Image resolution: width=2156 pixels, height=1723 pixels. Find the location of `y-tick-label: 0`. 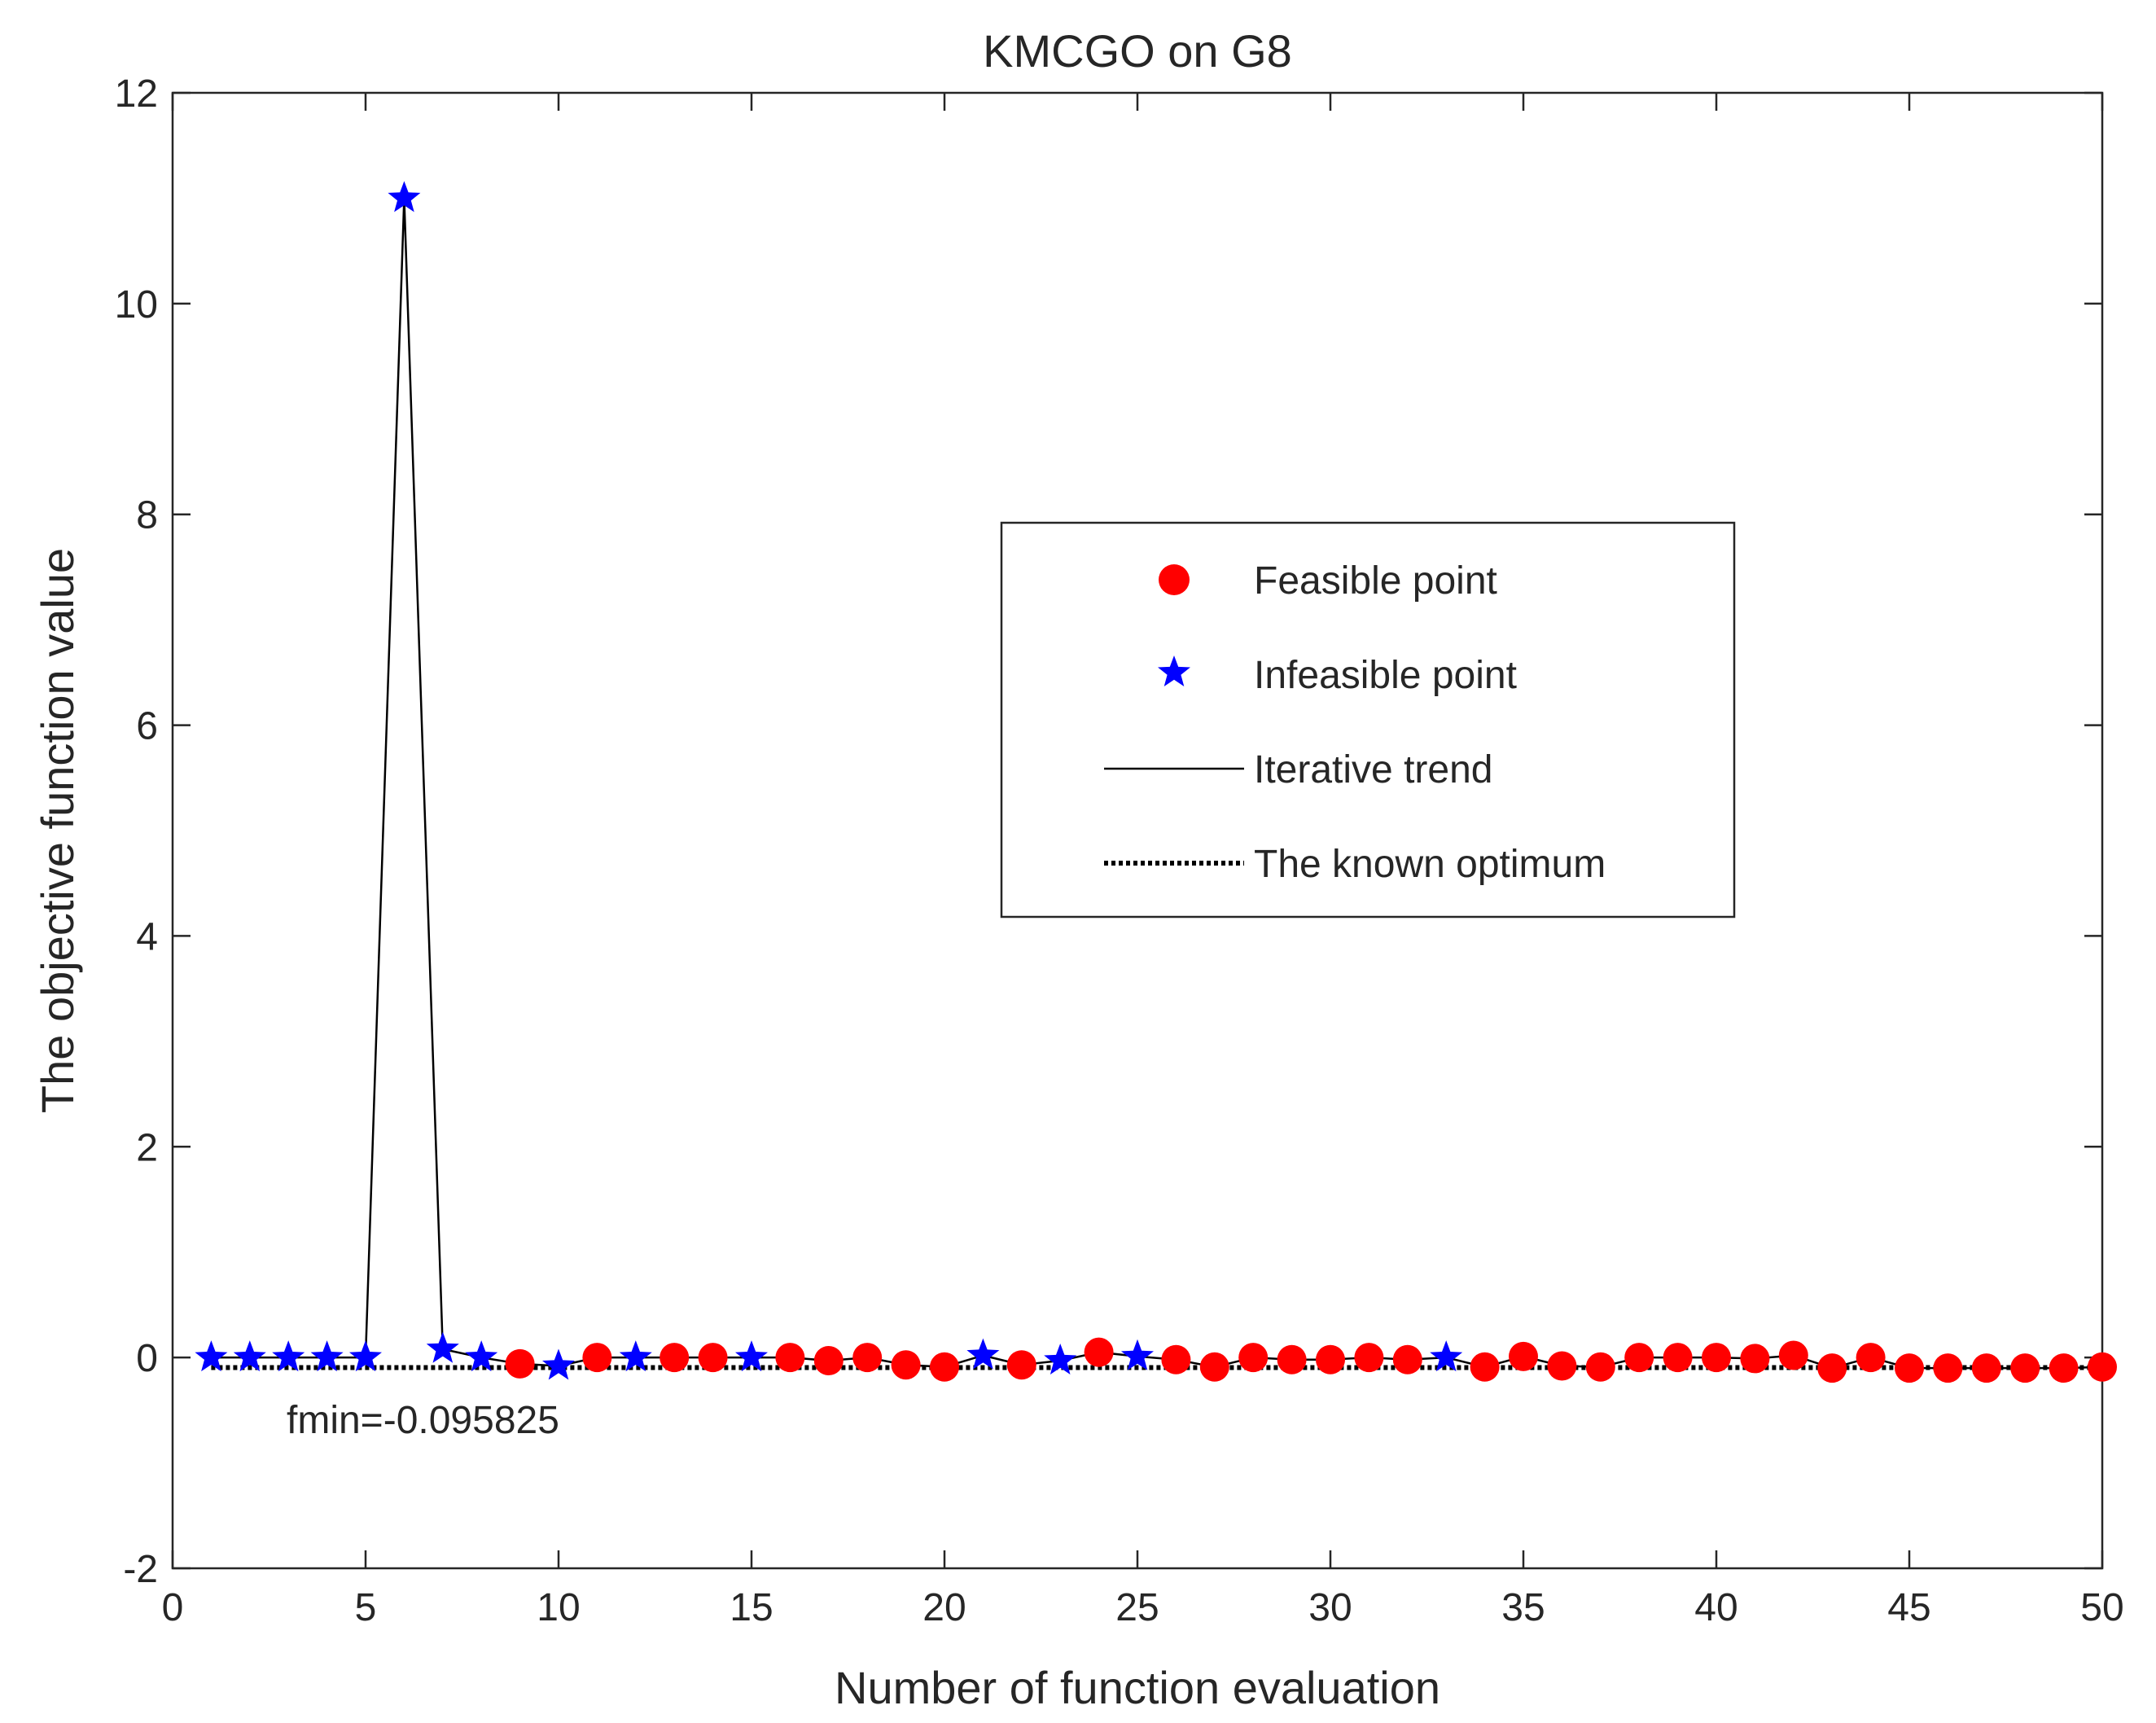

y-tick-label: 0 is located at coordinates (147, 1358).